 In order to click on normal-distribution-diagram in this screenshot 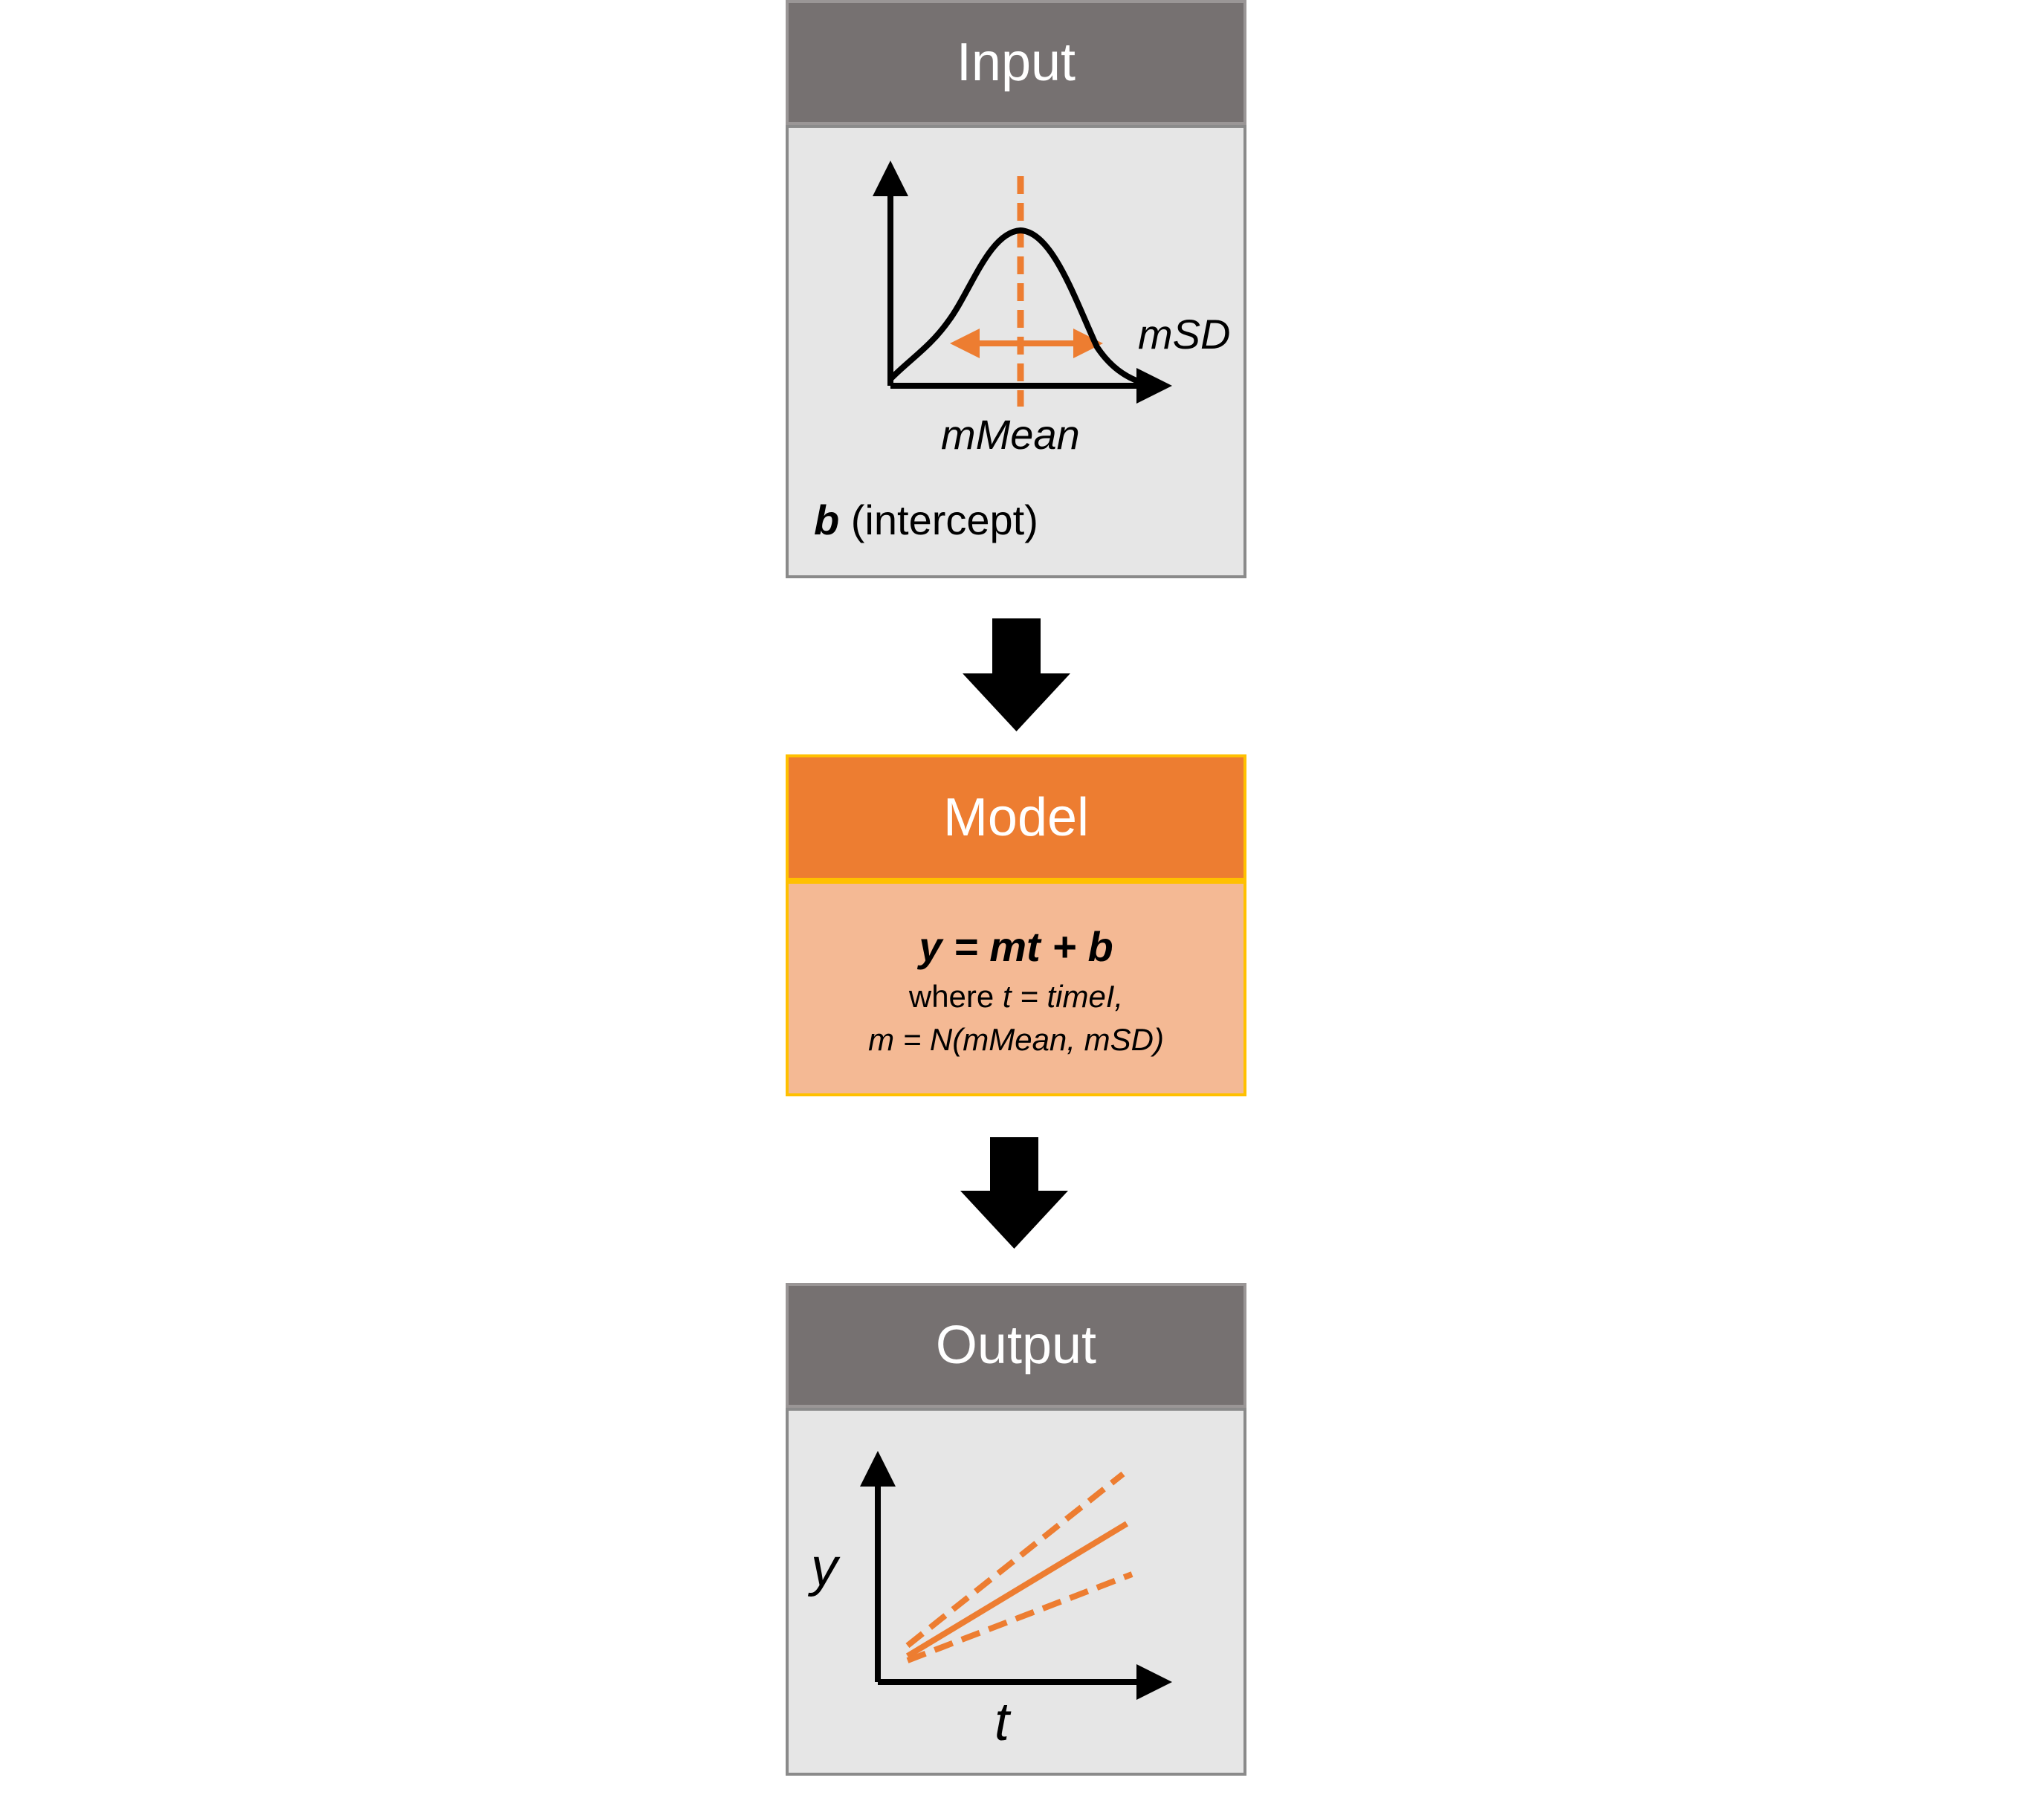, I will do `click(1022, 284)`.